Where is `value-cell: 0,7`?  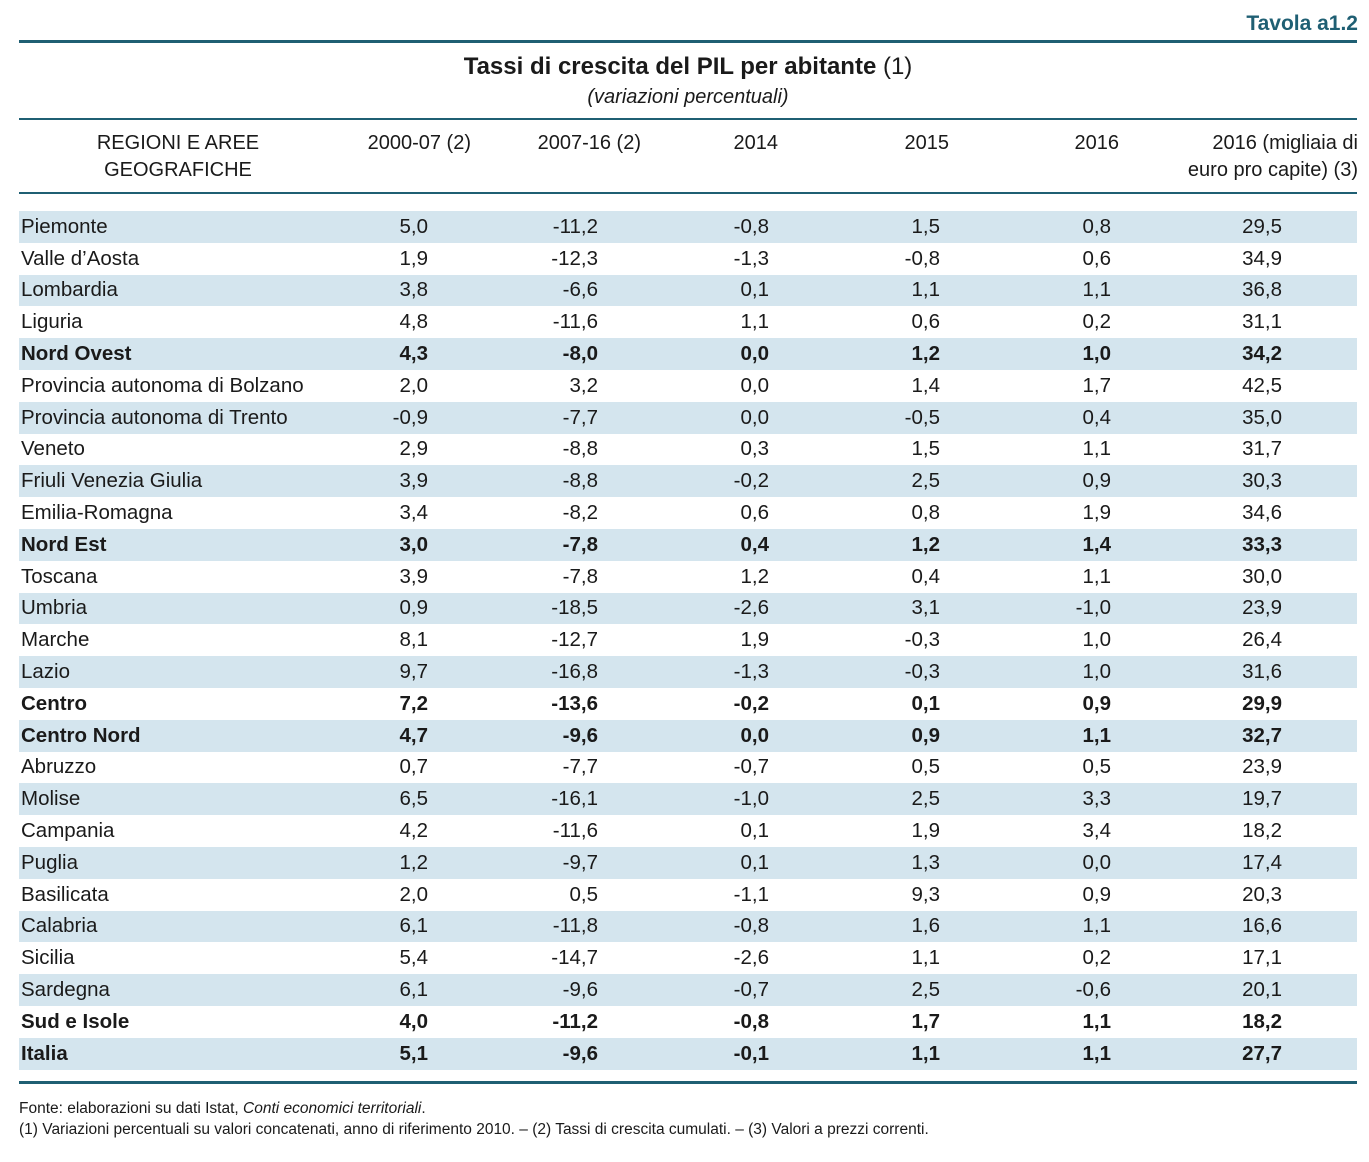 value-cell: 0,7 is located at coordinates (414, 767).